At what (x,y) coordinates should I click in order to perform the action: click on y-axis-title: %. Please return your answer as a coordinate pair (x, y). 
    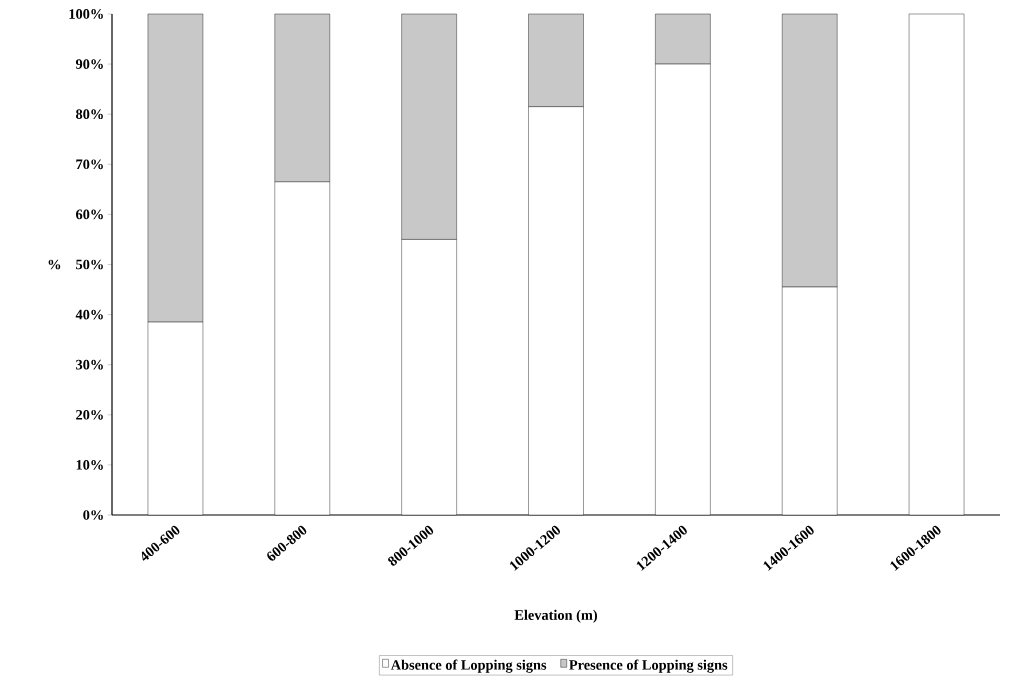
    Looking at the image, I should click on (54, 264).